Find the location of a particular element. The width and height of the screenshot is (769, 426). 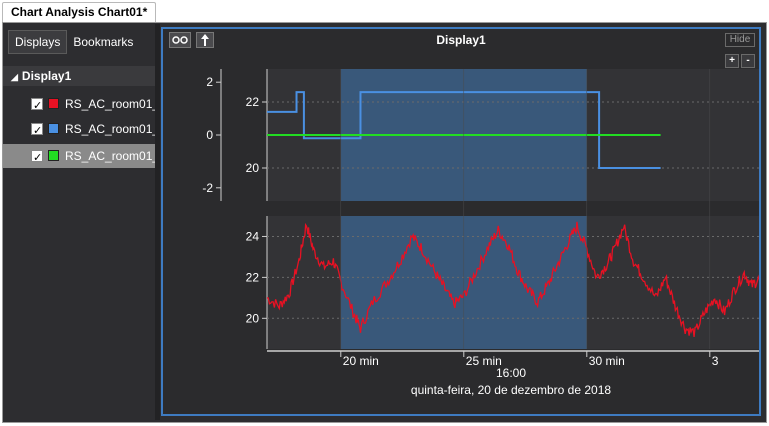

tree-item-series-1: RS_AC_room01_T is located at coordinates (79, 104).